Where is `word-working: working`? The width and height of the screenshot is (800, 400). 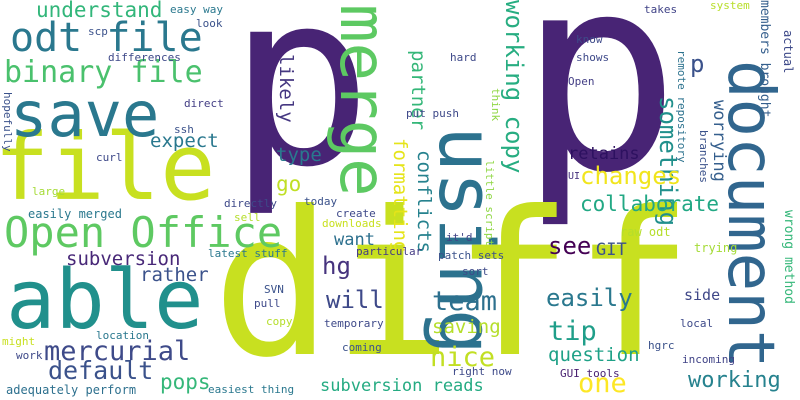 word-working: working is located at coordinates (734, 380).